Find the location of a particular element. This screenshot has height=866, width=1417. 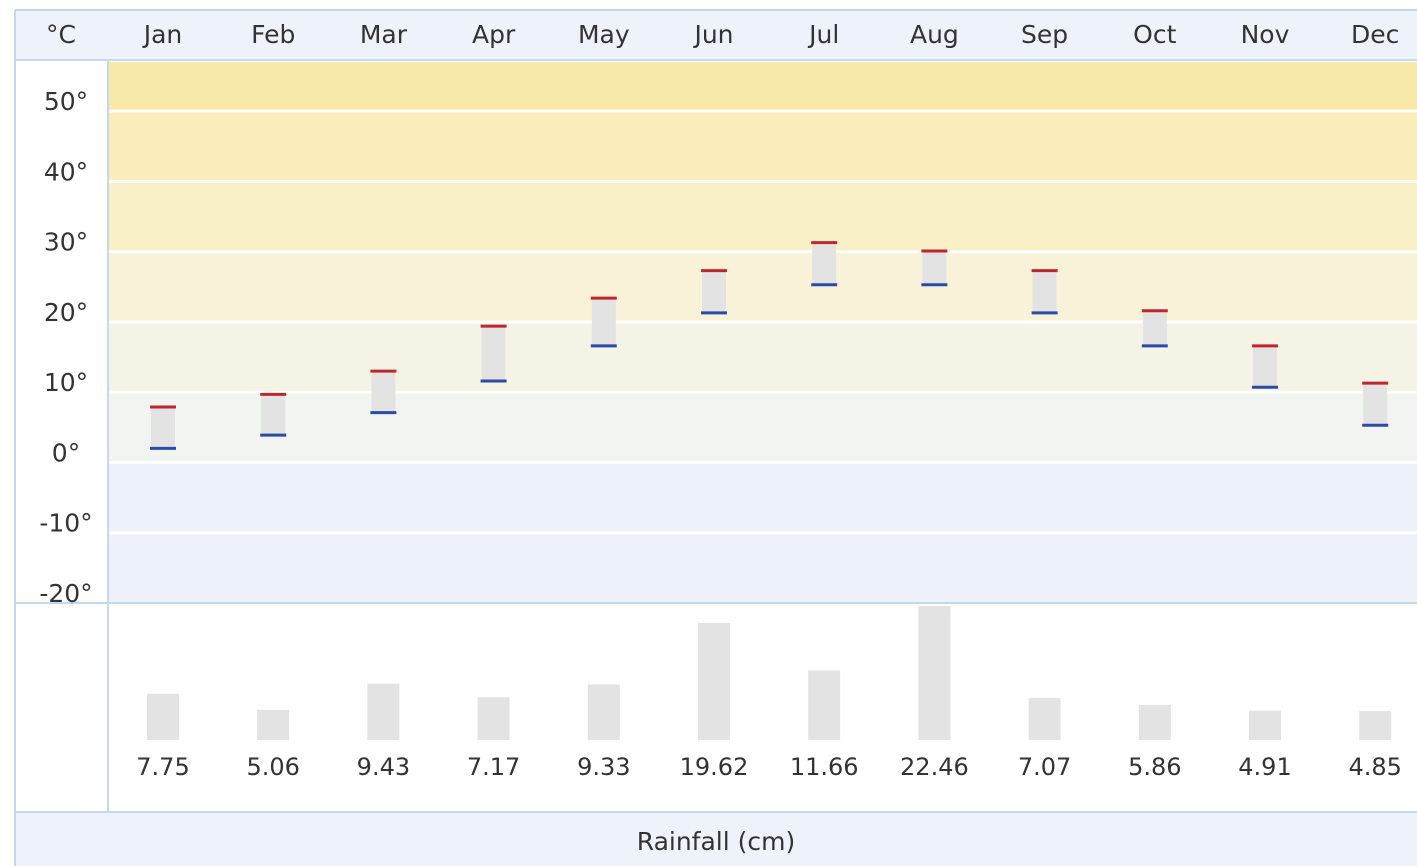

rainfall-label: Rainfall (cm) is located at coordinates (716, 841).